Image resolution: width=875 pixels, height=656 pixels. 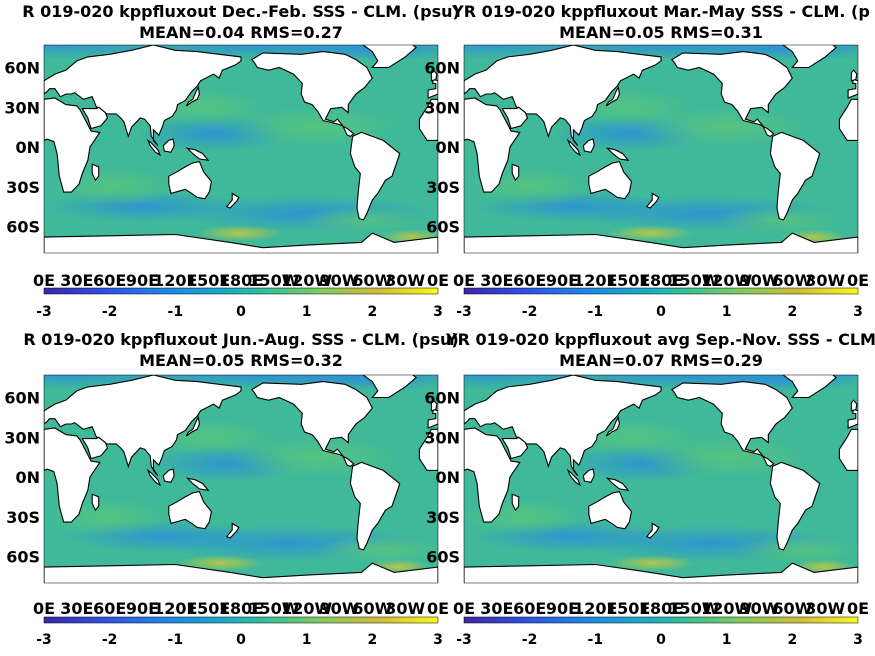 I want to click on x-tick-label: 180E, so click(x=241, y=280).